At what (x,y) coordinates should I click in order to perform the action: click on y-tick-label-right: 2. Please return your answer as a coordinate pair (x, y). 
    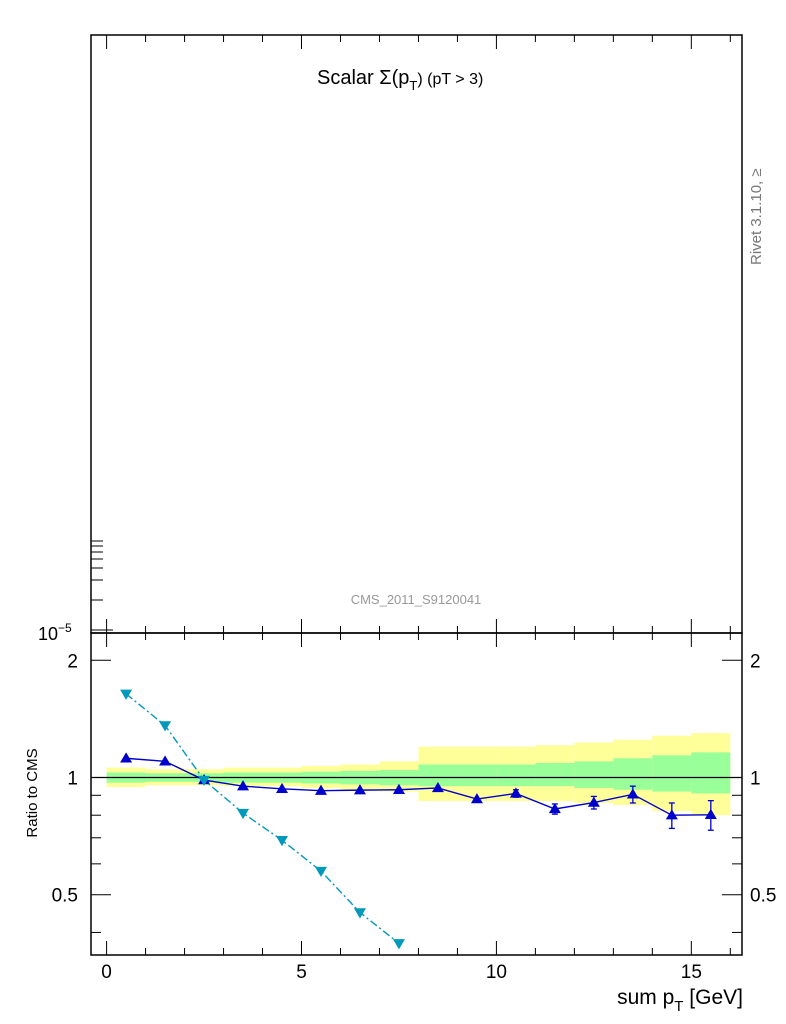
    Looking at the image, I should click on (755, 661).